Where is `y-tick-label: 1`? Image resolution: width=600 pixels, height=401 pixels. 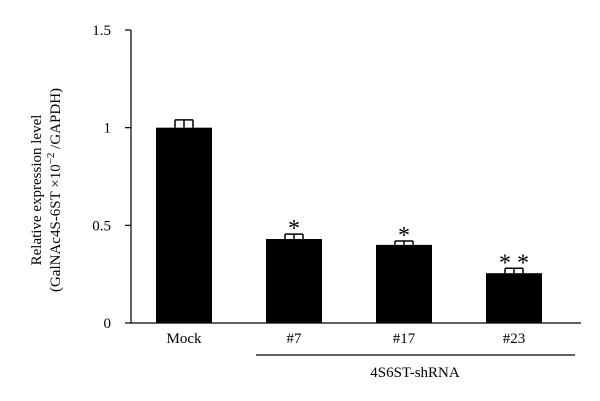 y-tick-label: 1 is located at coordinates (108, 129).